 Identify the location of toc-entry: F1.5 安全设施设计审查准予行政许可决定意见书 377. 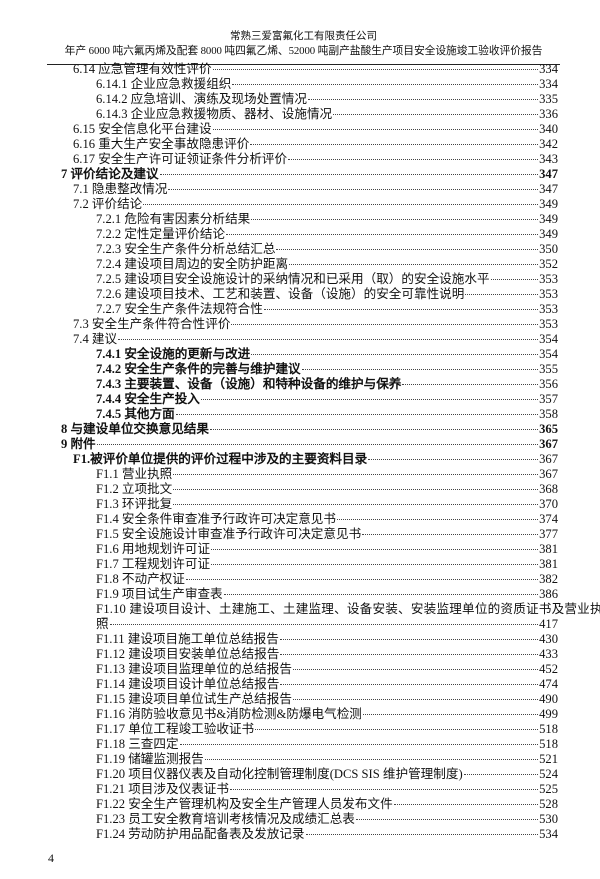
(300, 534).